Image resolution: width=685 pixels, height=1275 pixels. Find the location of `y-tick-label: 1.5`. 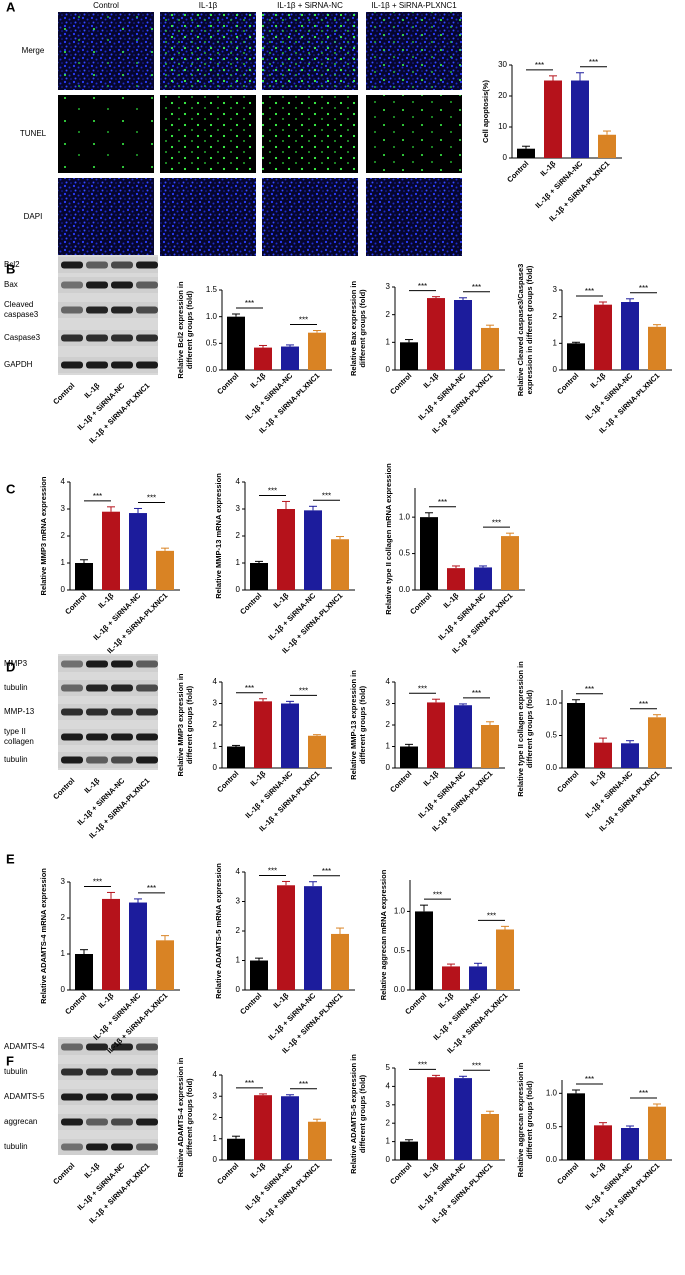

y-tick-label: 1.5 is located at coordinates (212, 289).